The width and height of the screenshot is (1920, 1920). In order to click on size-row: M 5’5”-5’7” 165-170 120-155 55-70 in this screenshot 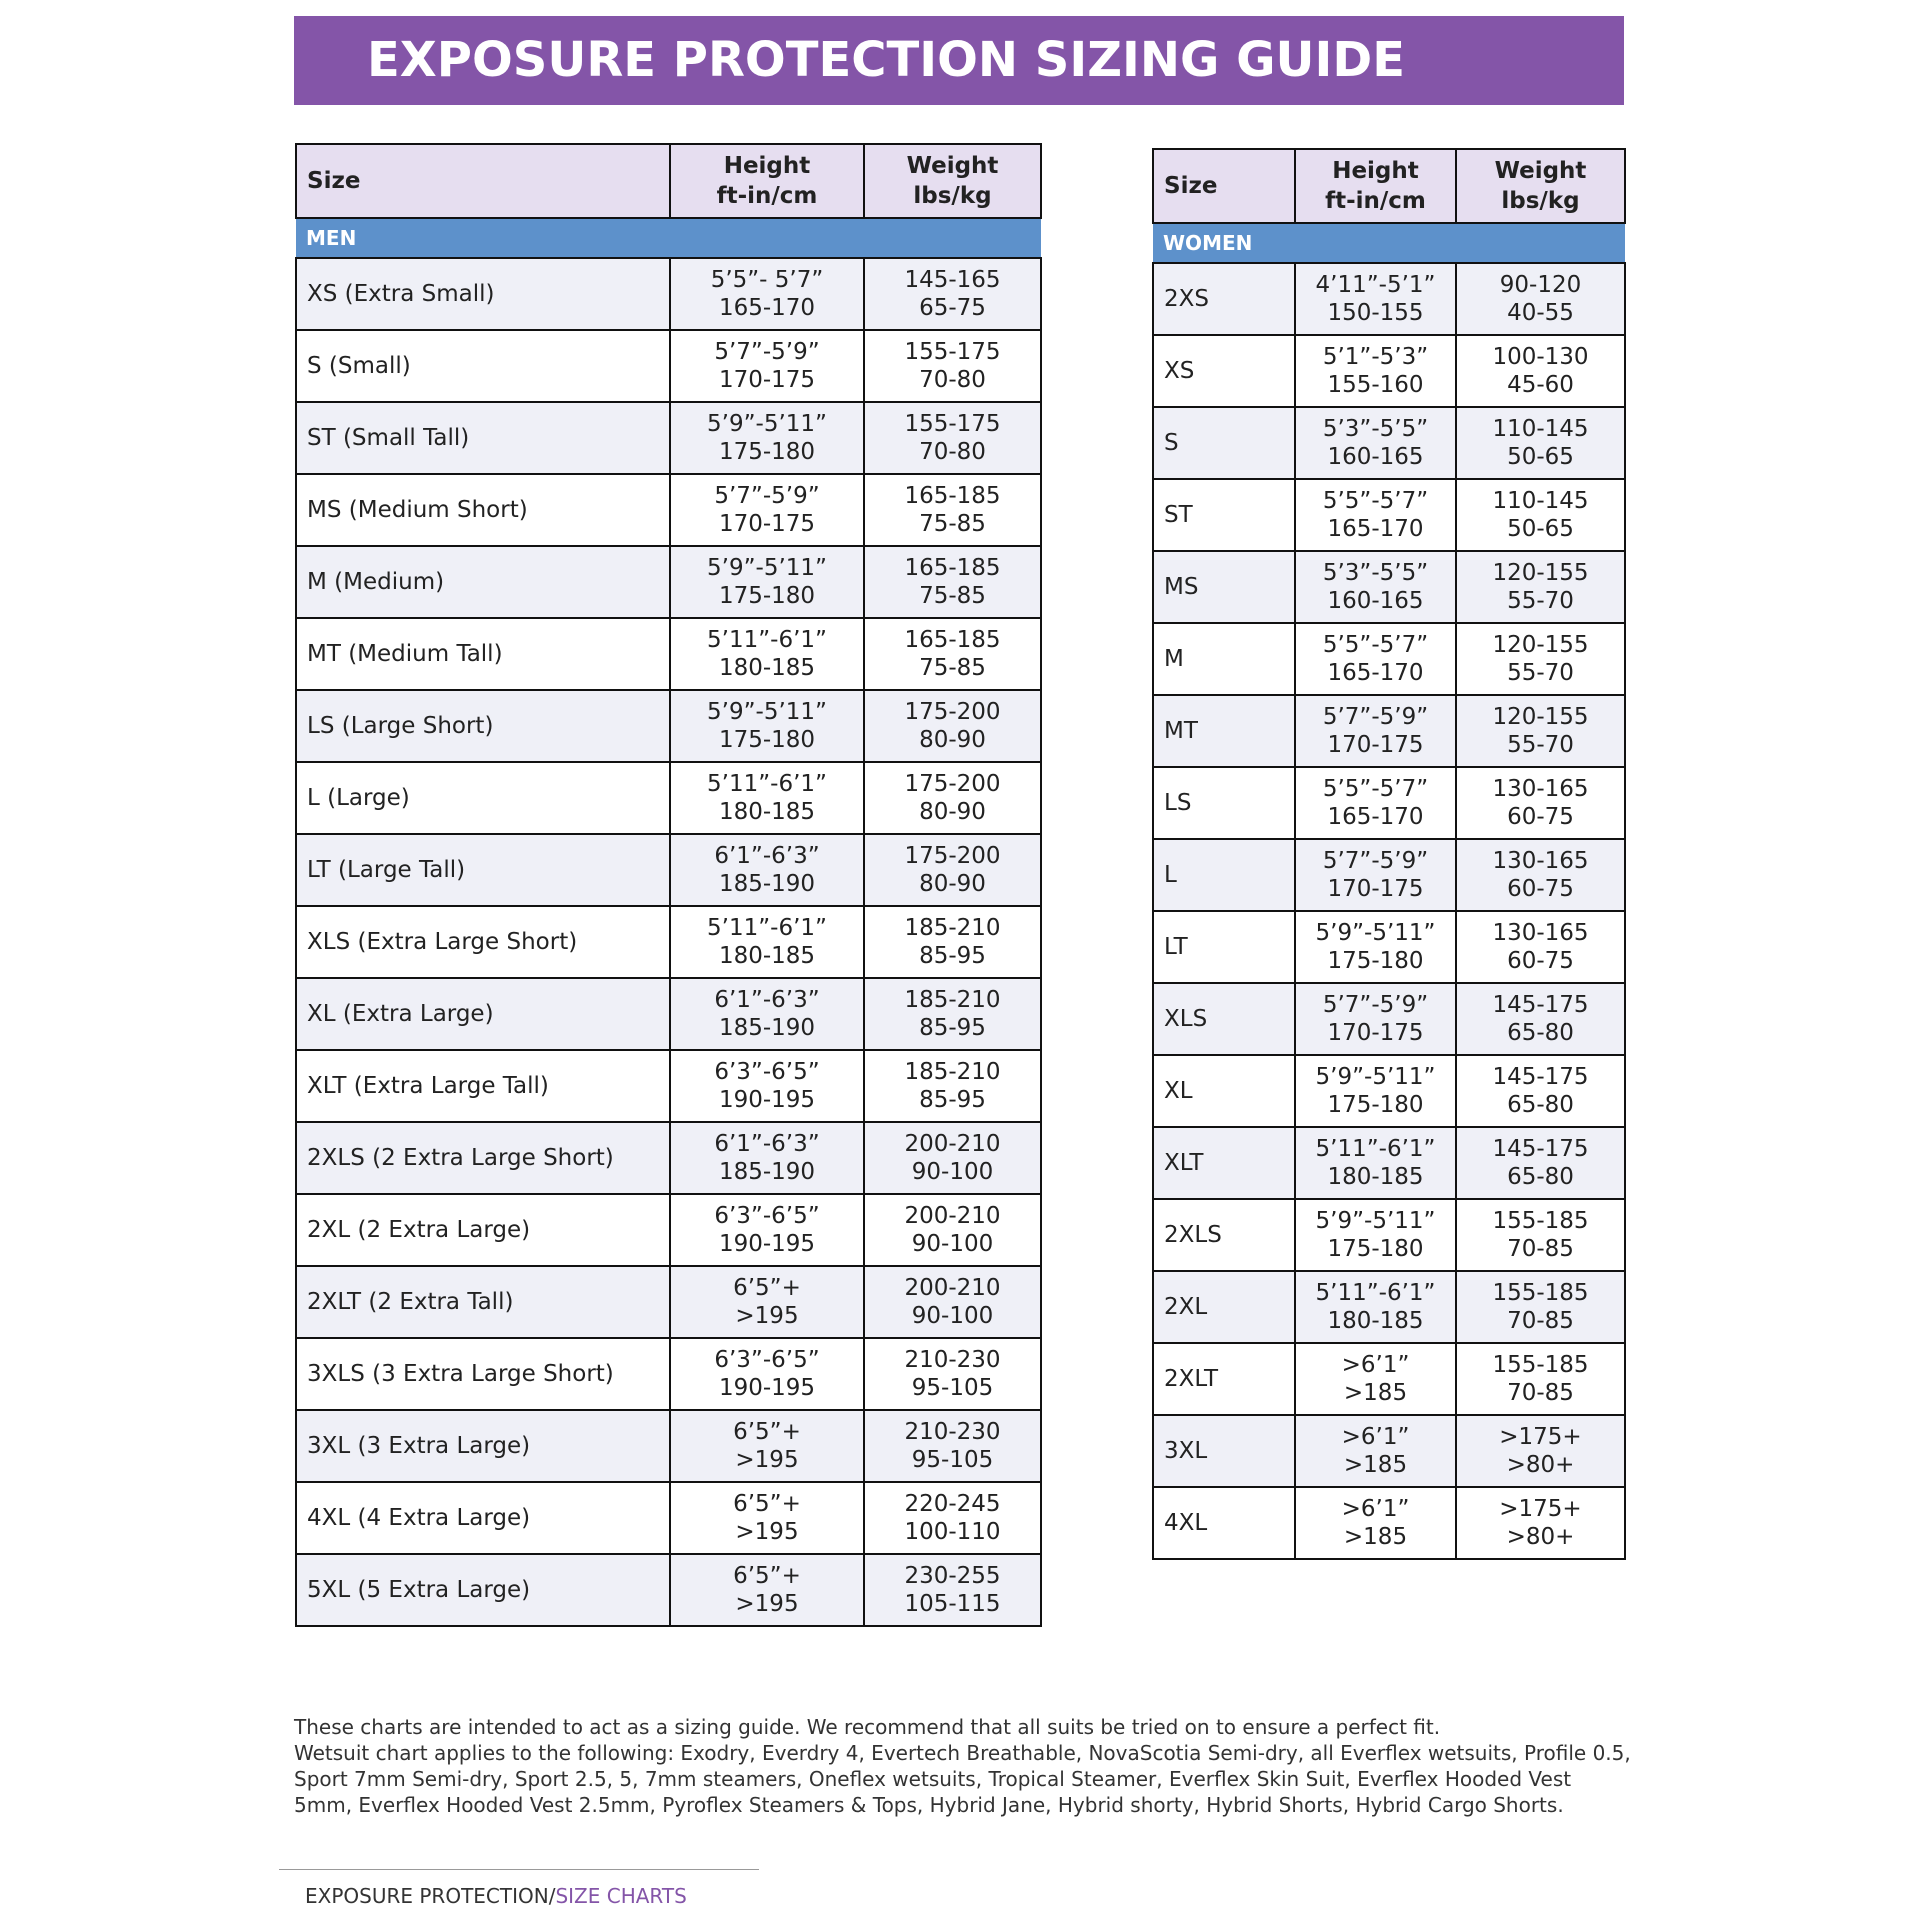, I will do `click(1389, 659)`.